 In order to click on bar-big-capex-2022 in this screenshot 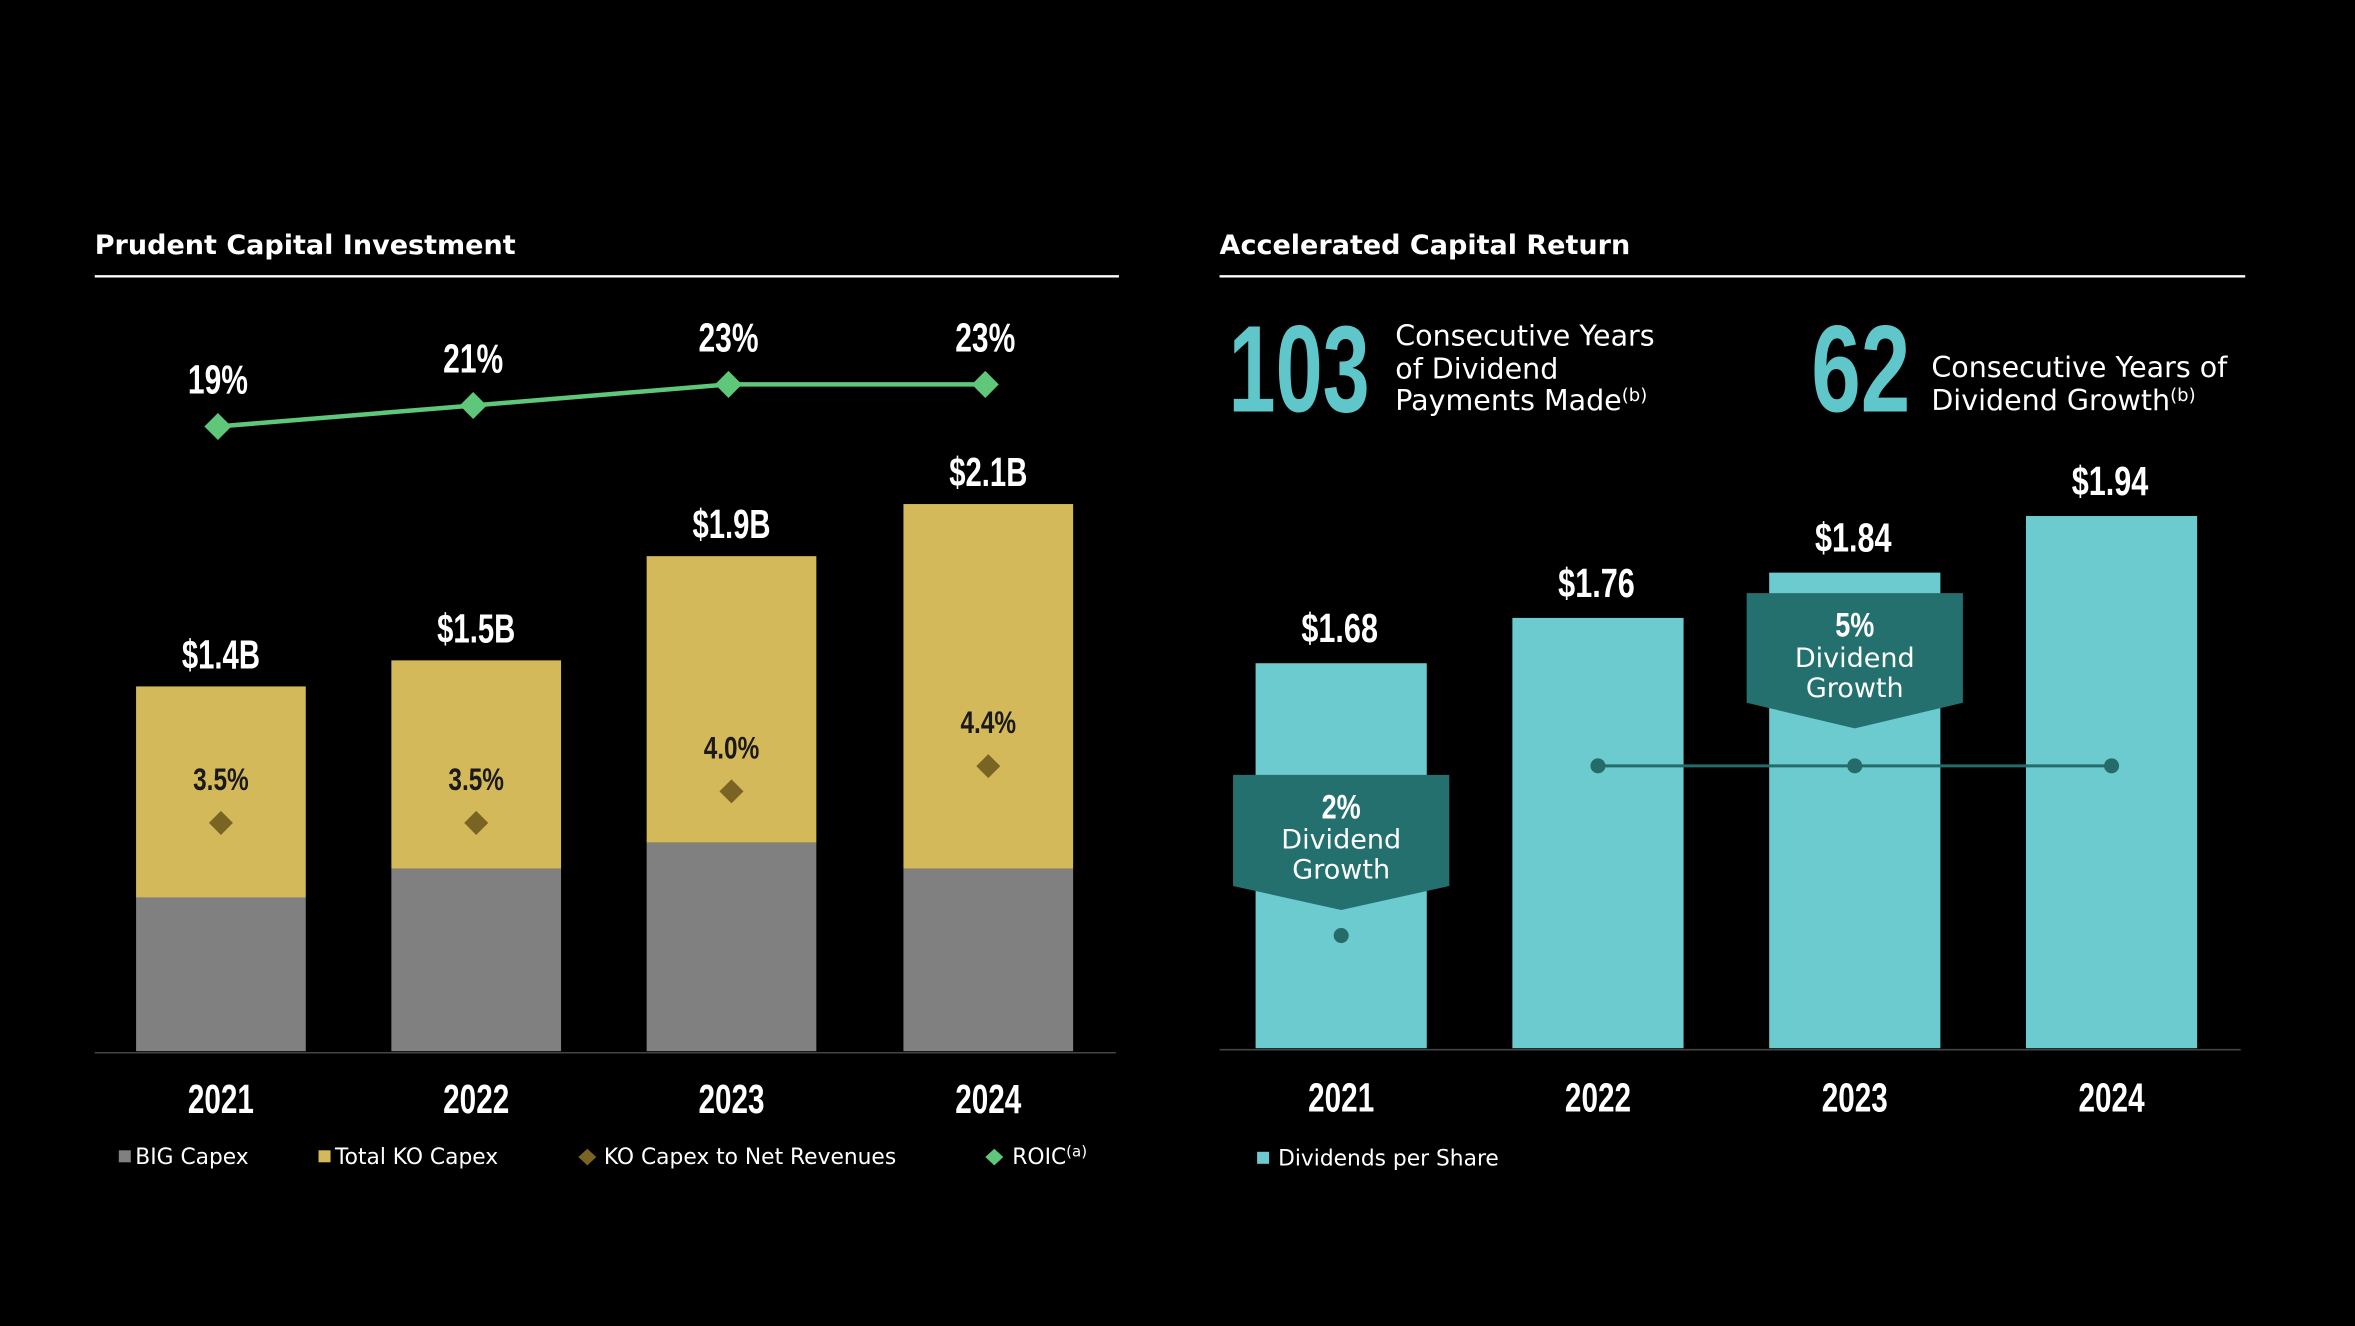, I will do `click(476, 960)`.